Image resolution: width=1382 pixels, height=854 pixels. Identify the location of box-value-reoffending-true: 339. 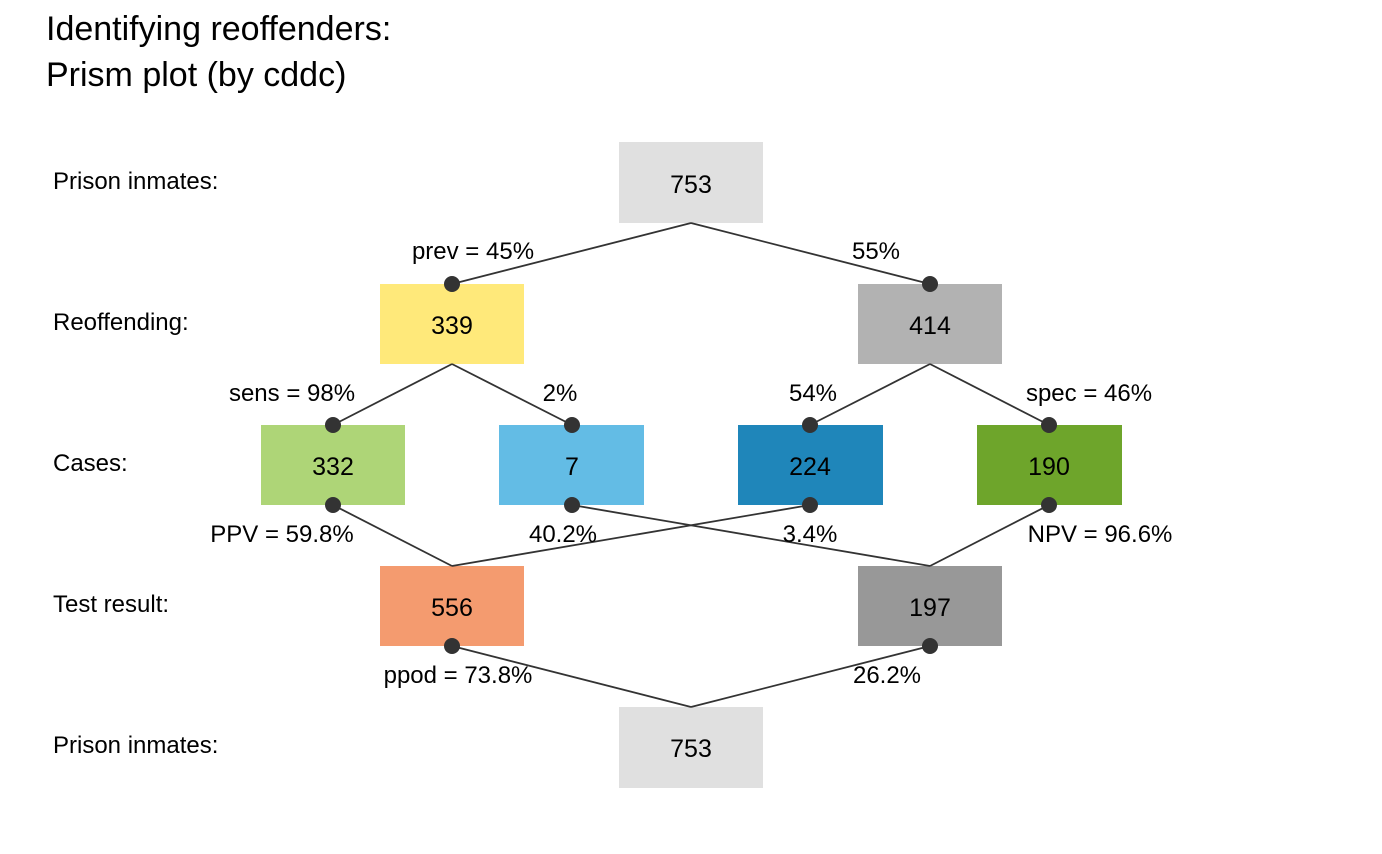
(452, 326).